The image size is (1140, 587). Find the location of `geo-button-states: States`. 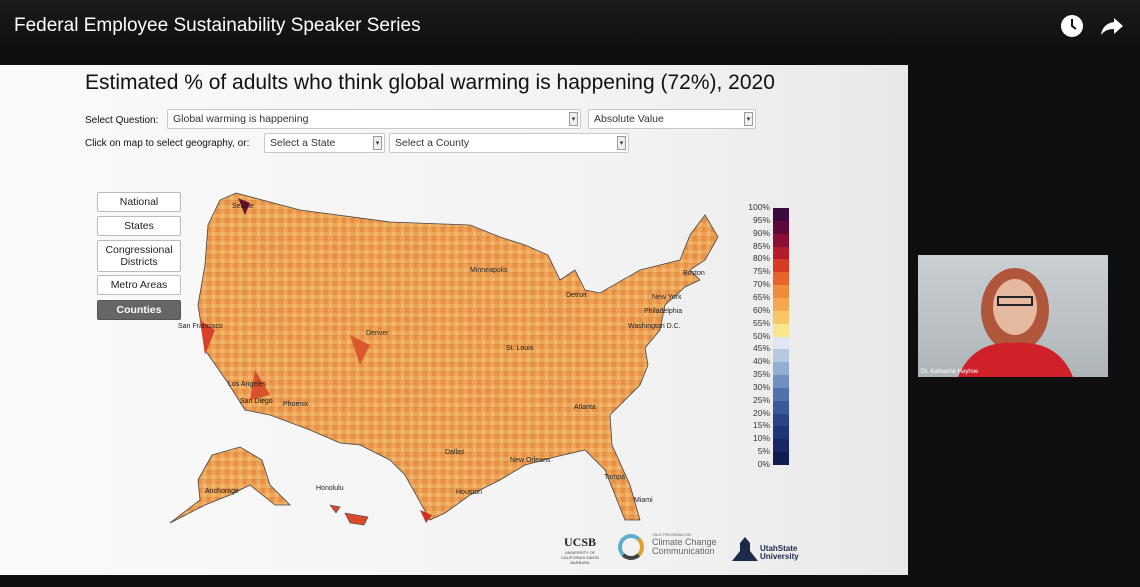

geo-button-states: States is located at coordinates (139, 226).